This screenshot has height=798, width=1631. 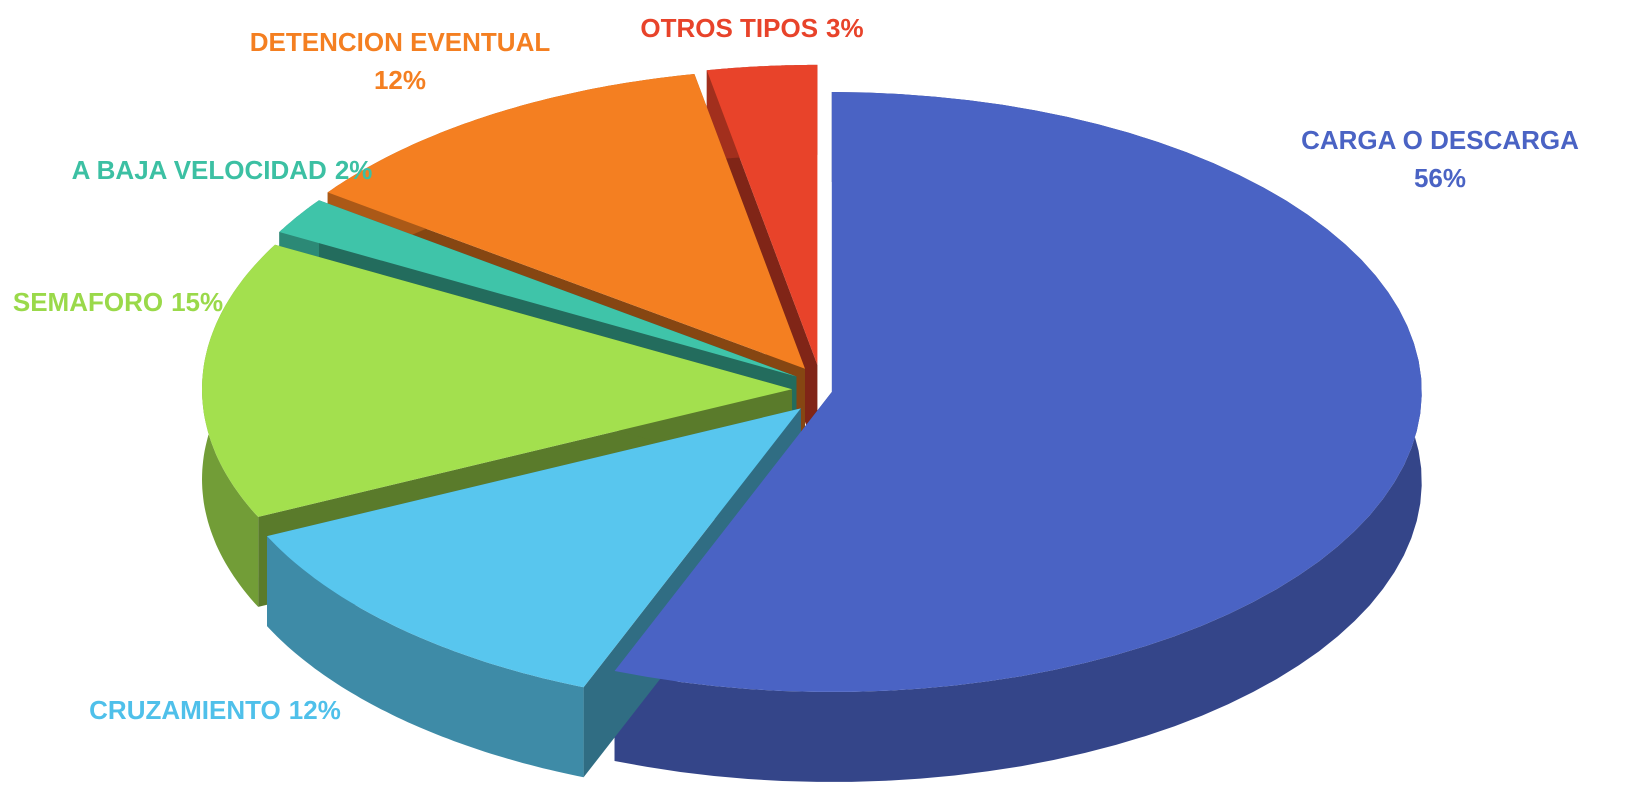 What do you see at coordinates (1440, 178) in the screenshot?
I see `slice-label-value: 56%` at bounding box center [1440, 178].